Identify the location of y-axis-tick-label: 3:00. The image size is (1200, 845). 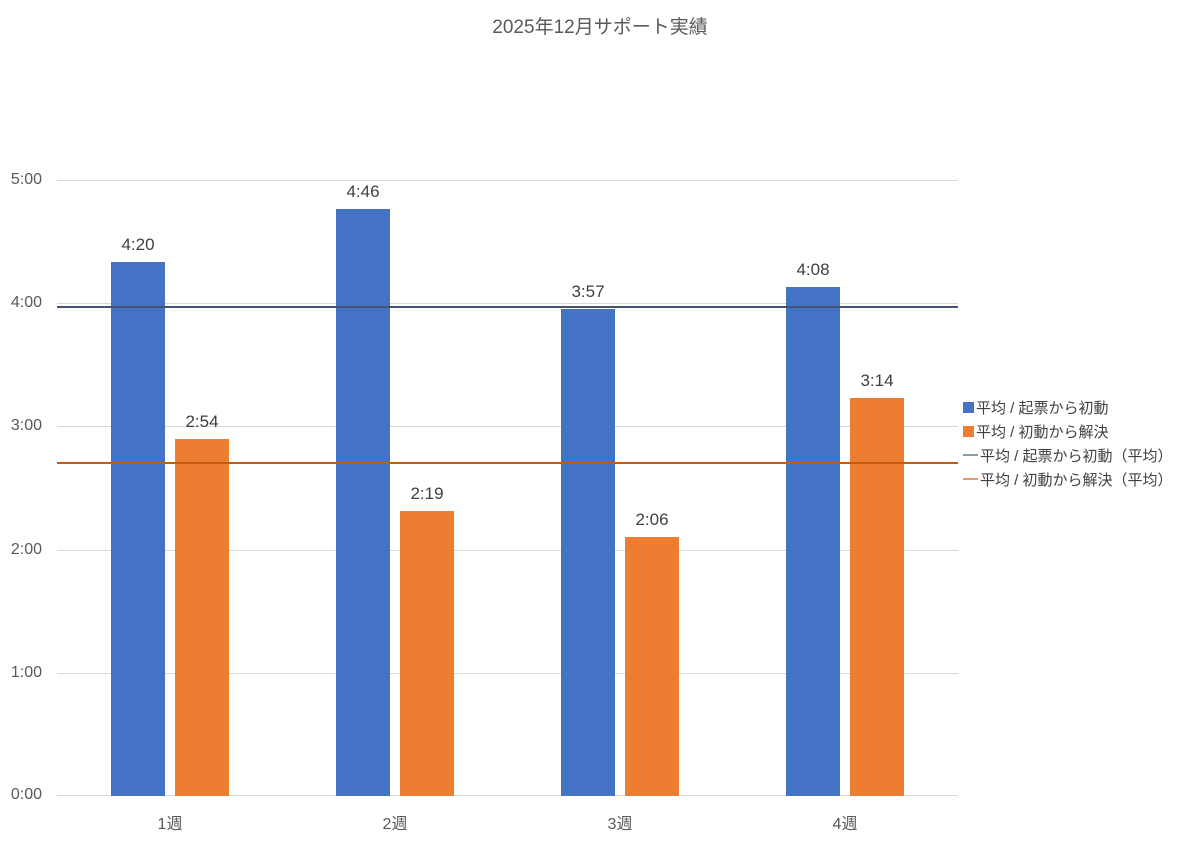
(26, 425).